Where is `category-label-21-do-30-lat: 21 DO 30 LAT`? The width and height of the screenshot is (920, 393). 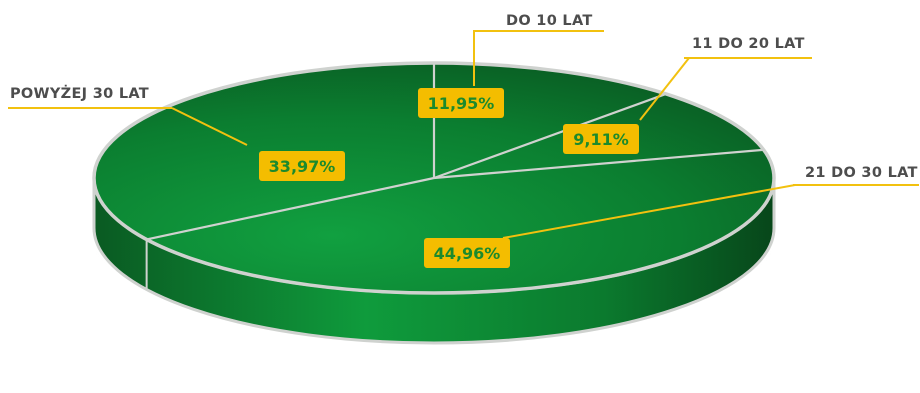
category-label-21-do-30-lat: 21 DO 30 LAT is located at coordinates (861, 173).